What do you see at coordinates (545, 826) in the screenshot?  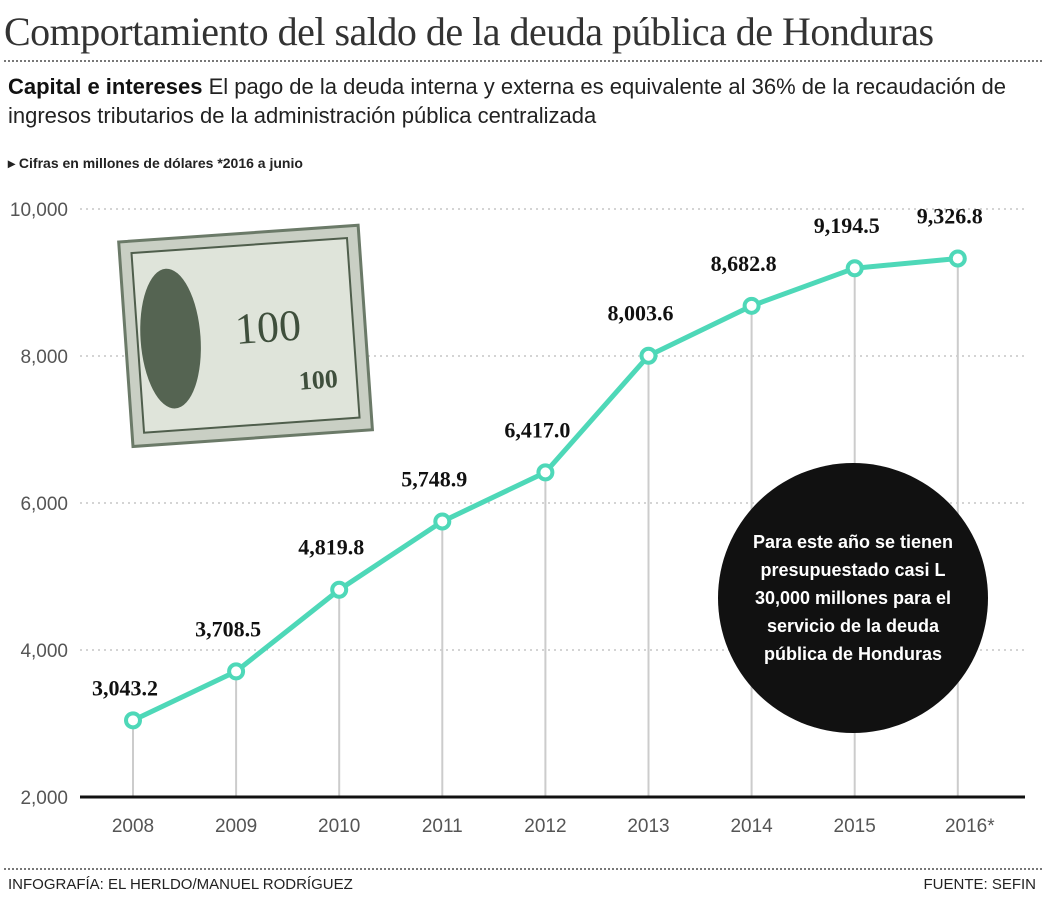 I see `x-tick-label: 2012` at bounding box center [545, 826].